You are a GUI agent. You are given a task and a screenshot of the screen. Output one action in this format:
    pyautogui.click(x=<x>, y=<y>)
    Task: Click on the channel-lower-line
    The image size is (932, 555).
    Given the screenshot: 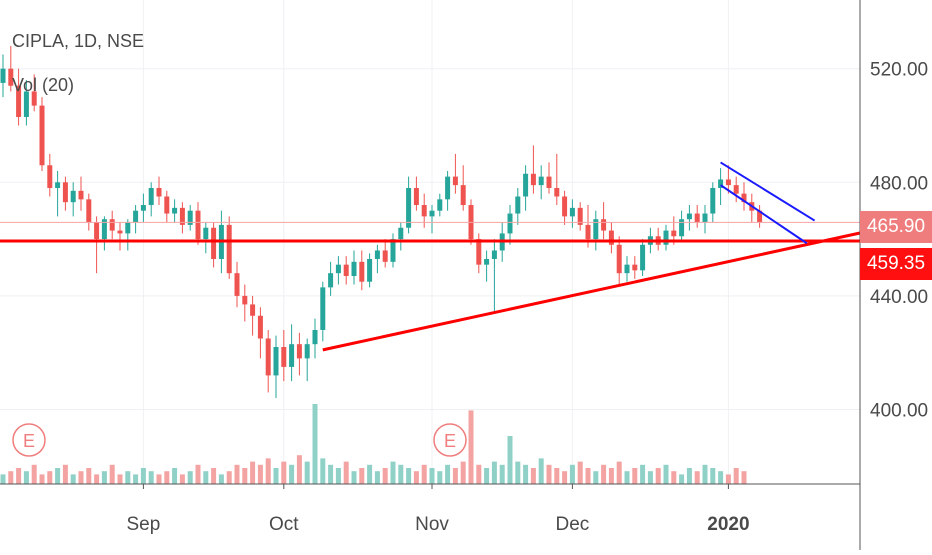 What is the action you would take?
    pyautogui.click(x=764, y=214)
    